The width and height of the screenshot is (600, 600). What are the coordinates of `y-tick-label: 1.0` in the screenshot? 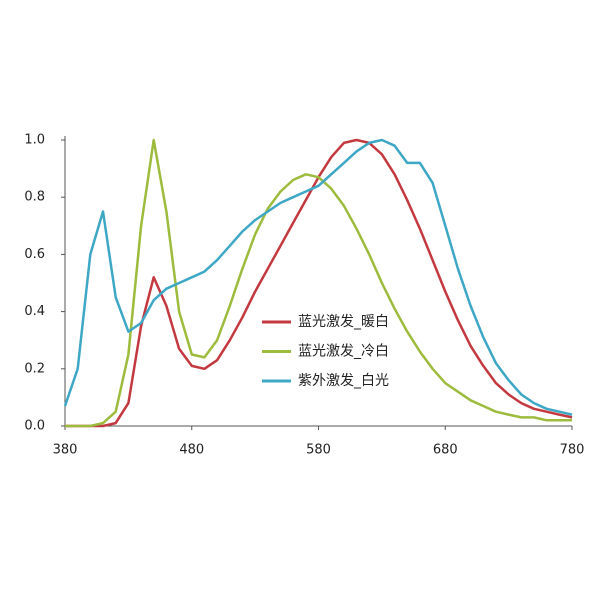 It's located at (34, 140).